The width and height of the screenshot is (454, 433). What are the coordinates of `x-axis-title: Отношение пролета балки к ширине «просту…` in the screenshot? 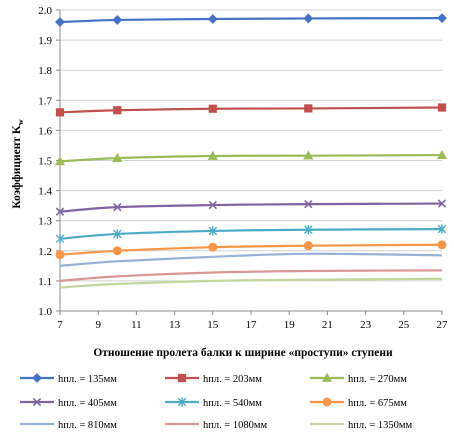 It's located at (243, 353).